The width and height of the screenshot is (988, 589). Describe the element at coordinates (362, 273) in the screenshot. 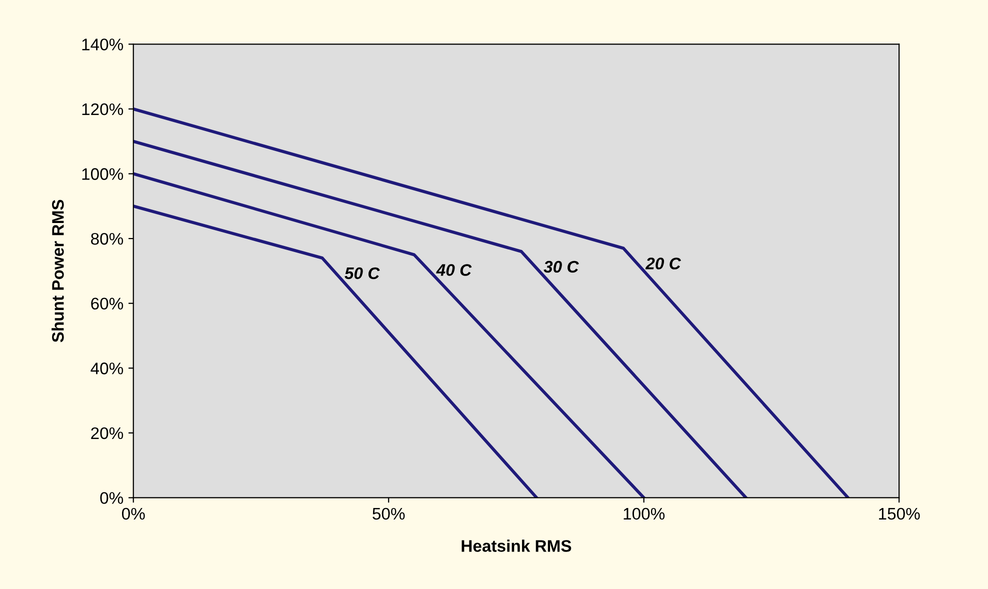

I see `series-label: 50 C` at that location.